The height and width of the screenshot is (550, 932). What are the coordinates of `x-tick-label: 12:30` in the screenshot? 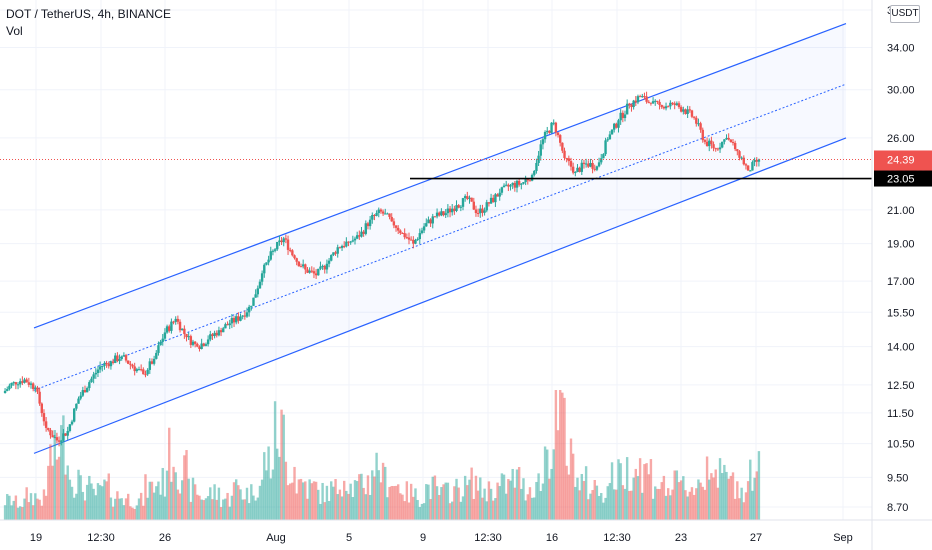 It's located at (101, 538).